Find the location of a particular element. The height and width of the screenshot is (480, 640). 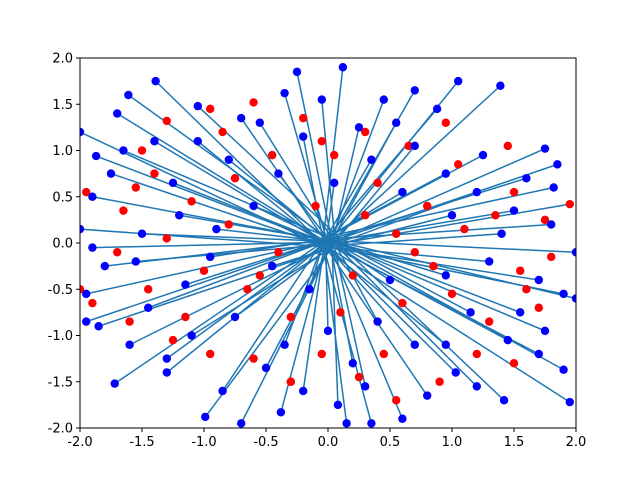

y-tick-label-3: -0.5 is located at coordinates (60, 290).